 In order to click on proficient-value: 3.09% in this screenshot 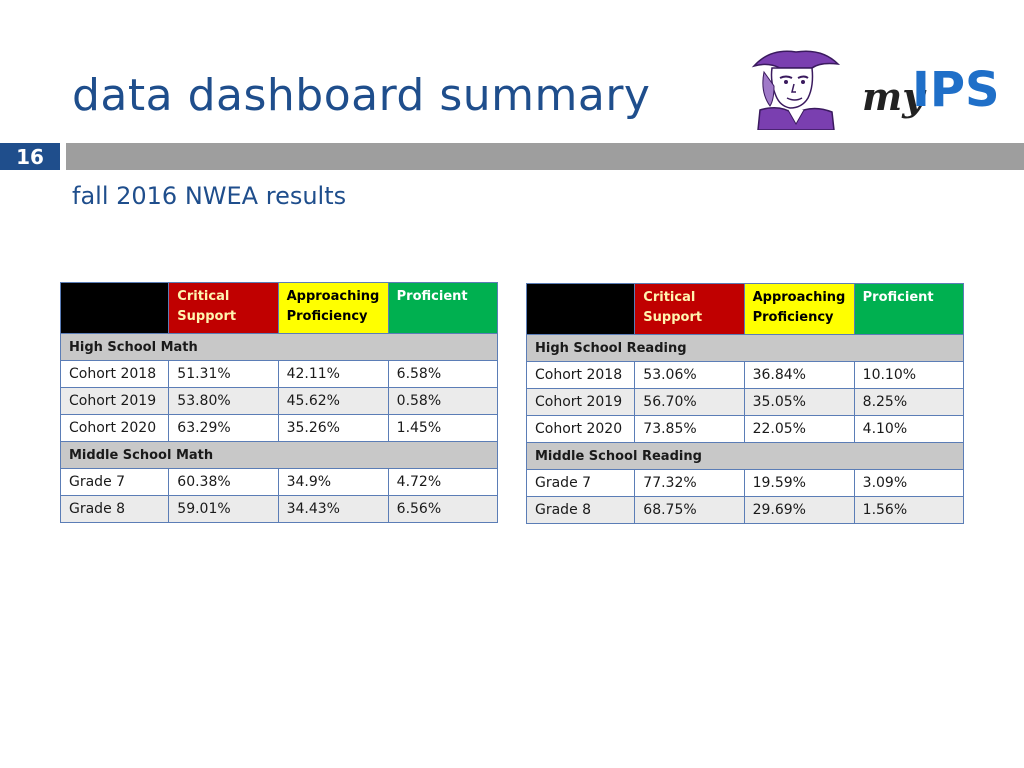, I will do `click(909, 483)`.